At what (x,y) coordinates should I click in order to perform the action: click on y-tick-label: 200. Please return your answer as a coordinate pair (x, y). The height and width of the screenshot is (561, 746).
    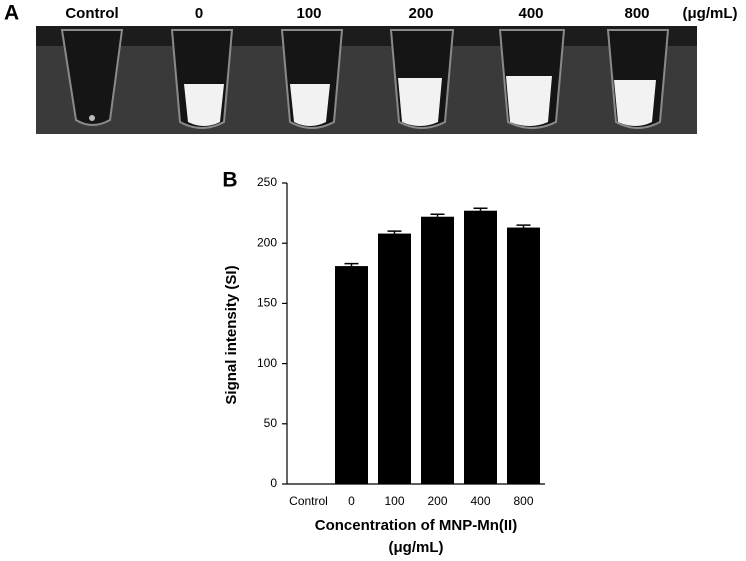
    Looking at the image, I should click on (267, 242).